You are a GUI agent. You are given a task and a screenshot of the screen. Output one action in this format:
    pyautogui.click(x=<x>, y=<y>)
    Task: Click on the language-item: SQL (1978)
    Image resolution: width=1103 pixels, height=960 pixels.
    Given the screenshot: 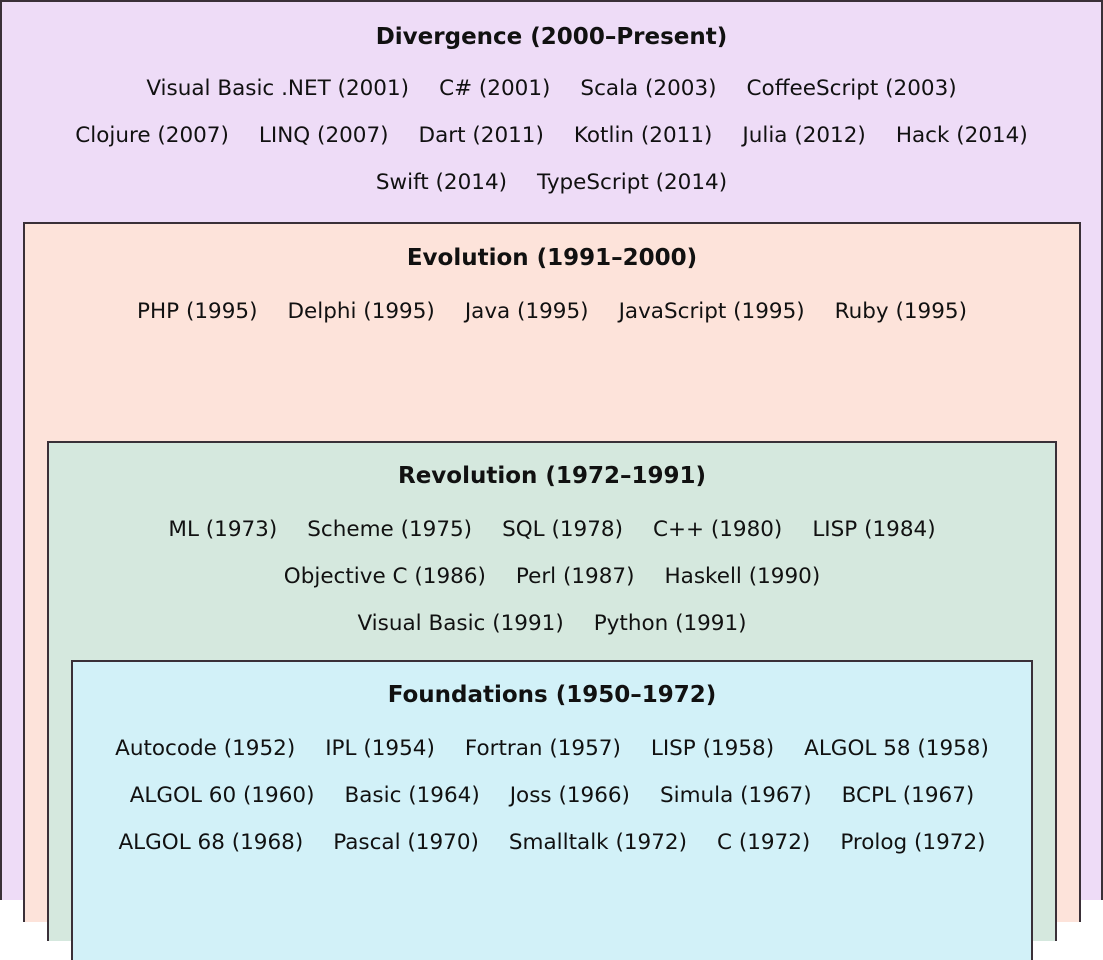 What is the action you would take?
    pyautogui.click(x=562, y=529)
    